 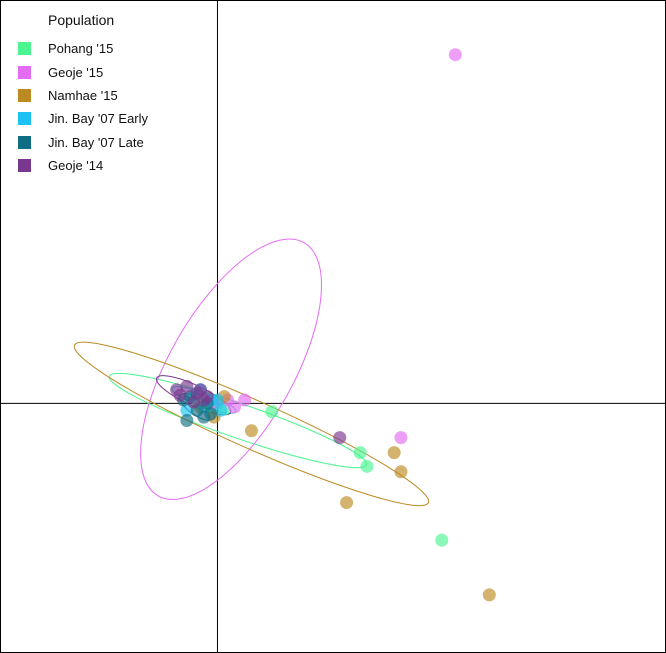 I want to click on legend-item-jin-bay-07-early: Jin. Bay '07 Early, so click(x=83, y=118).